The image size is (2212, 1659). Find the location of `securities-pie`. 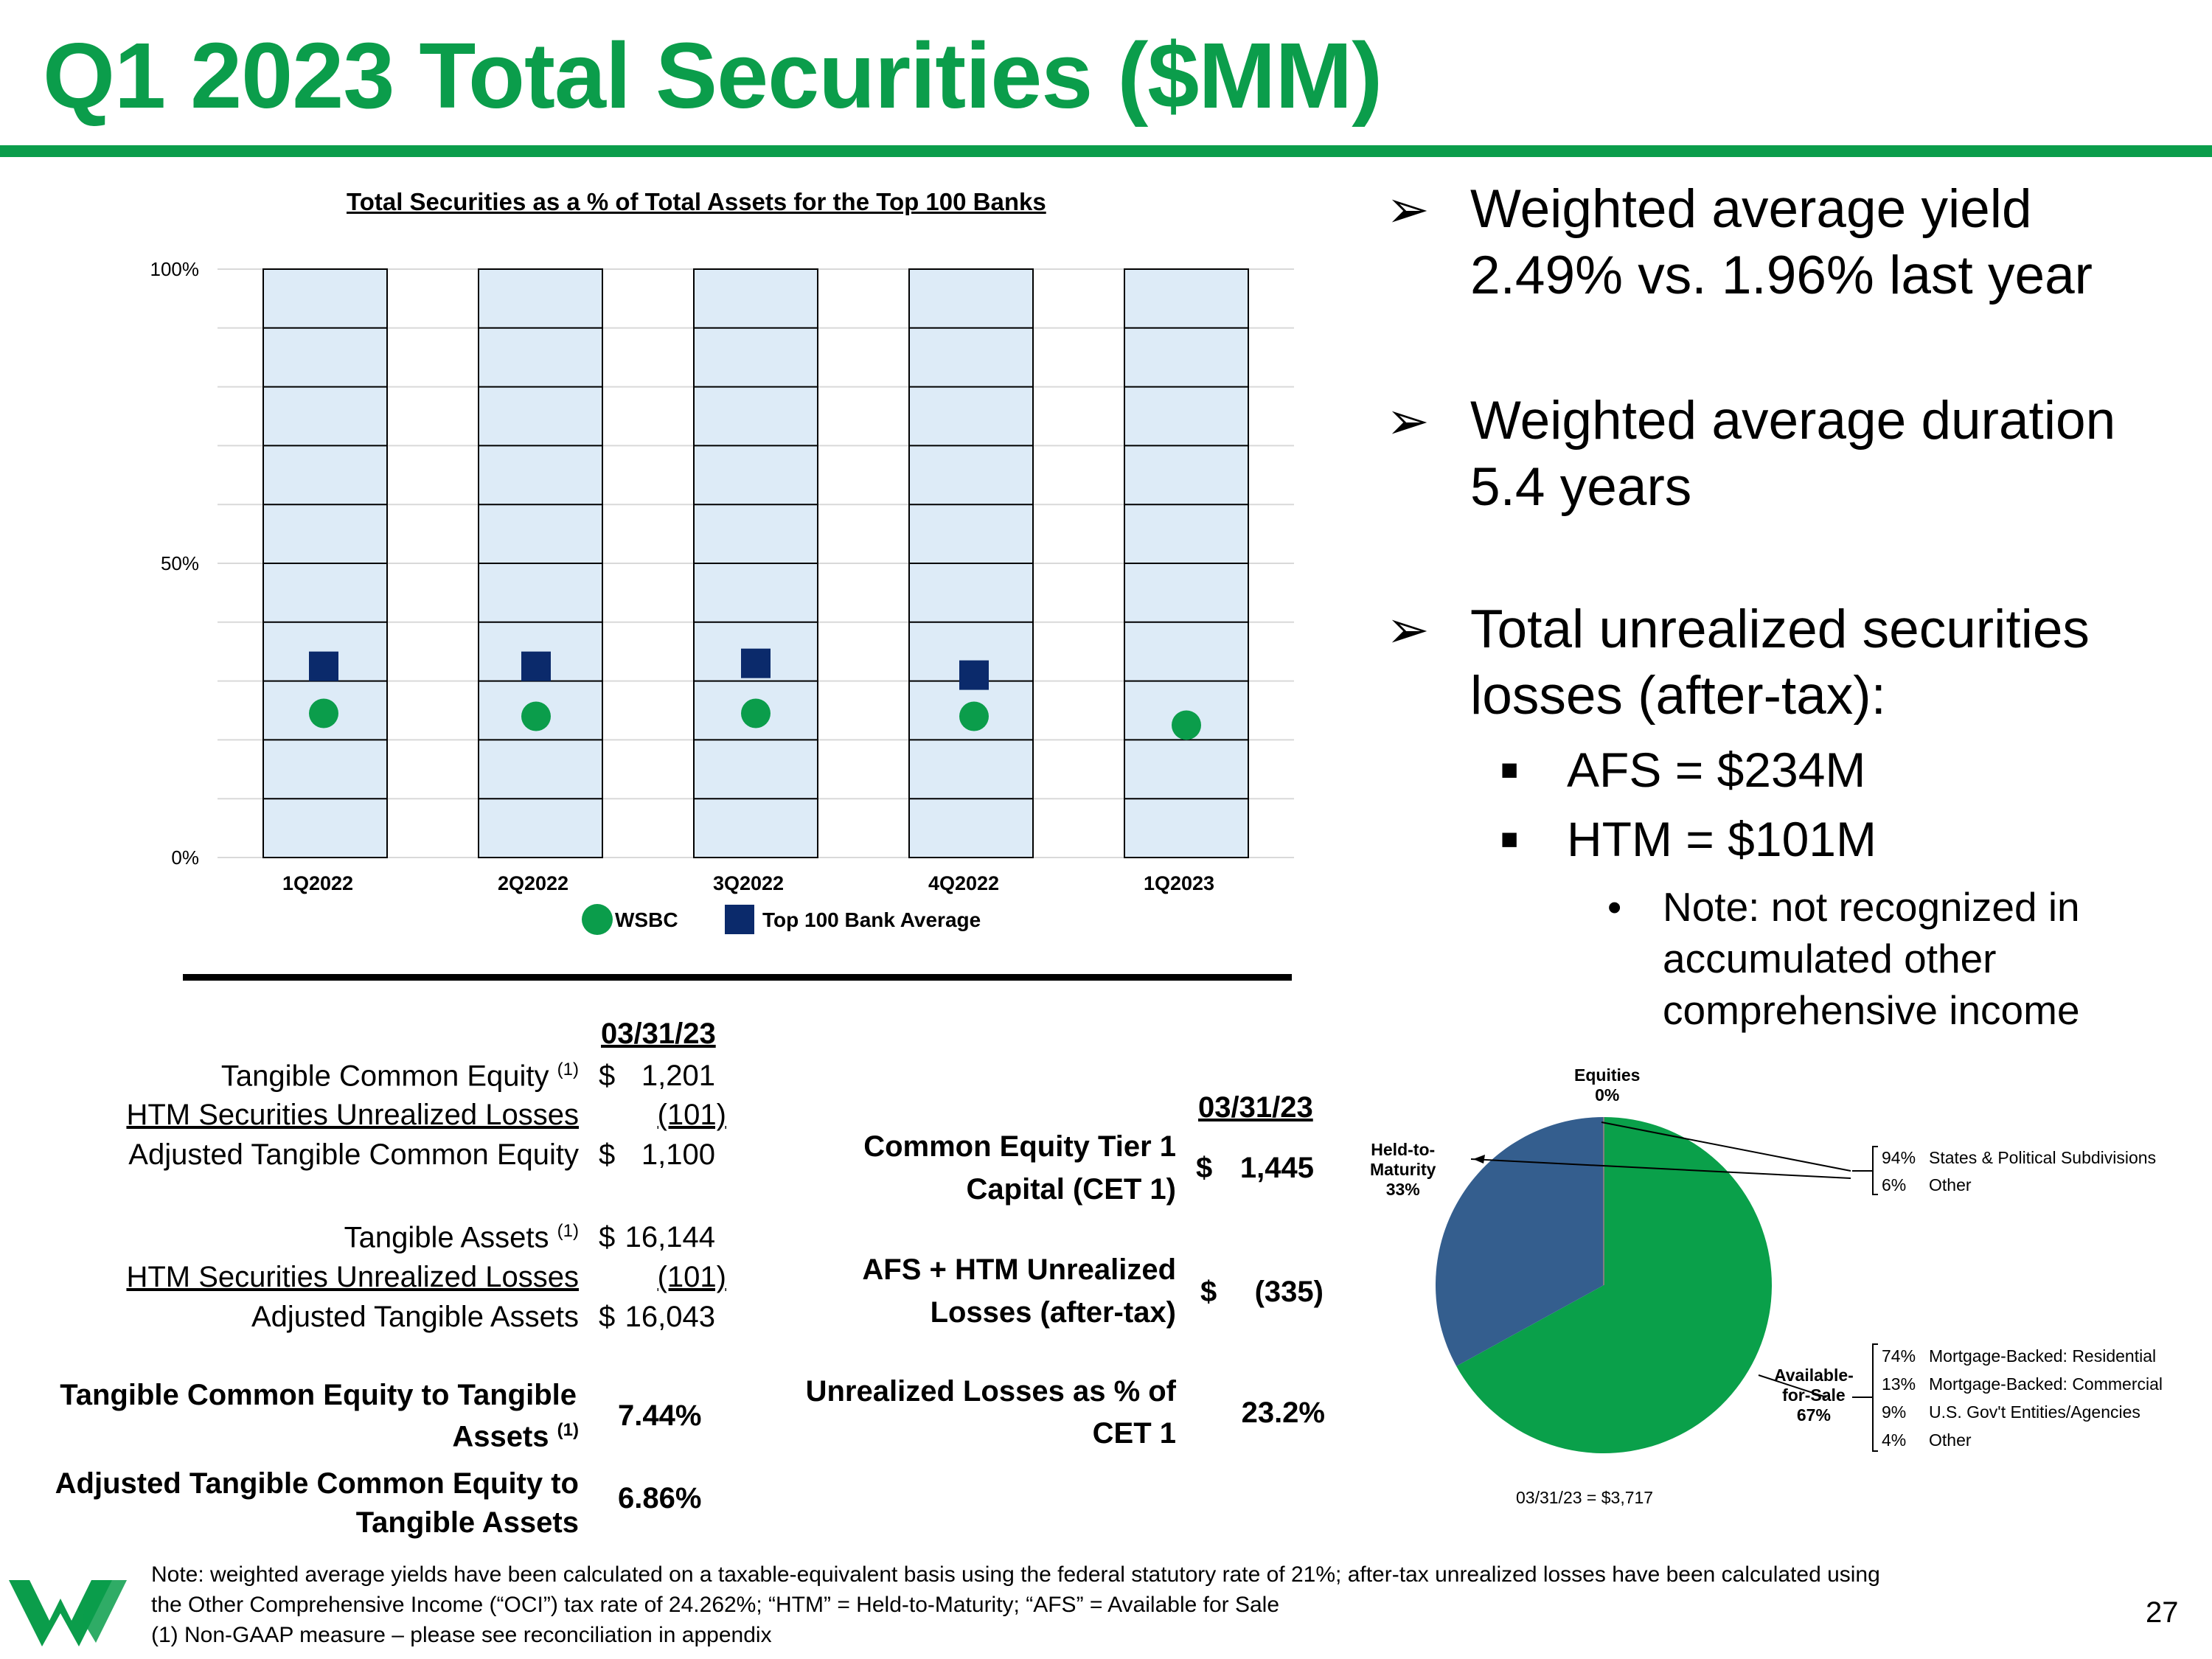

securities-pie is located at coordinates (1604, 1285).